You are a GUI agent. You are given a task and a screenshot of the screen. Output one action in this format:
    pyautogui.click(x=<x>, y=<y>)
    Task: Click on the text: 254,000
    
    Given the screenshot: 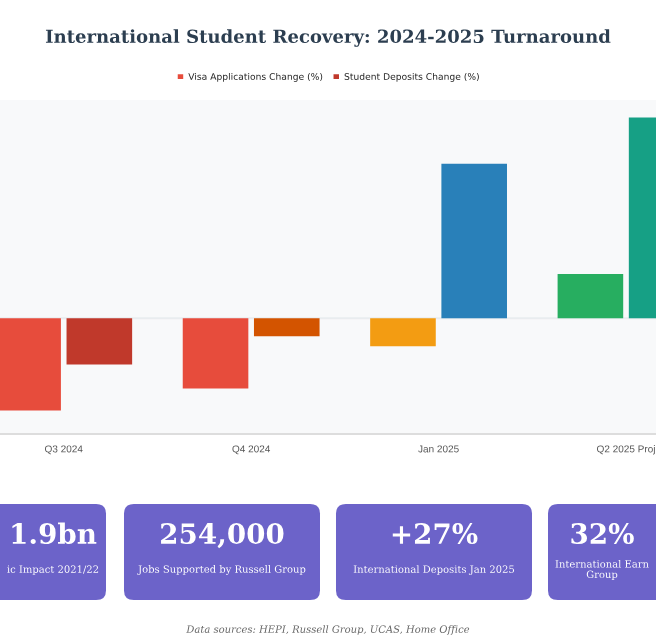 What is the action you would take?
    pyautogui.click(x=222, y=536)
    